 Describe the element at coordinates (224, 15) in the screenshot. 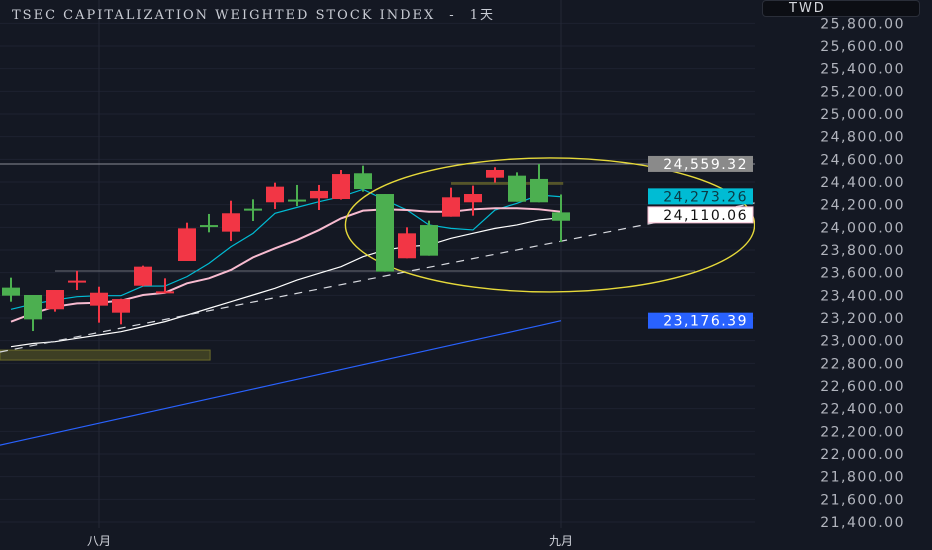

I see `symbol-title: TSEC CAPITALIZATION WEIGHTED STOCK INDEX` at that location.